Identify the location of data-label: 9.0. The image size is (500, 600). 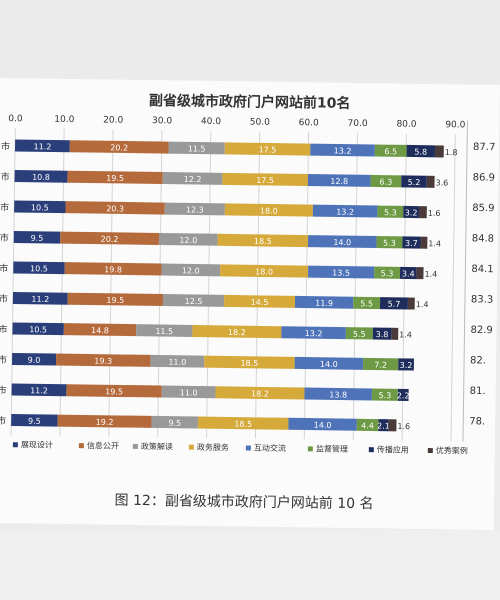
(34, 360).